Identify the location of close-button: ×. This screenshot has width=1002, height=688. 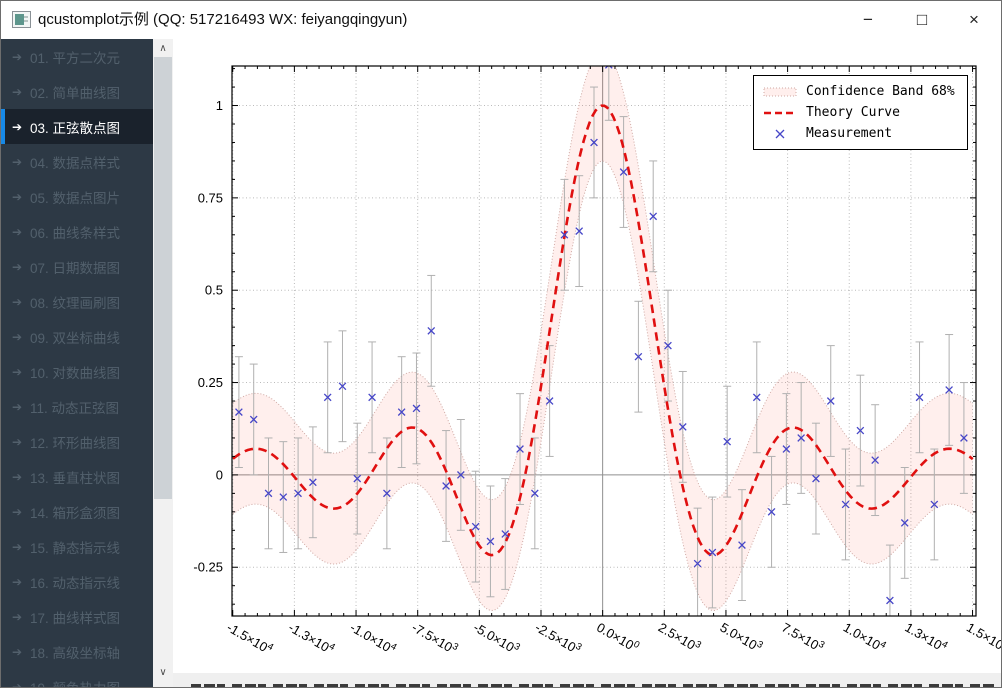
(974, 19).